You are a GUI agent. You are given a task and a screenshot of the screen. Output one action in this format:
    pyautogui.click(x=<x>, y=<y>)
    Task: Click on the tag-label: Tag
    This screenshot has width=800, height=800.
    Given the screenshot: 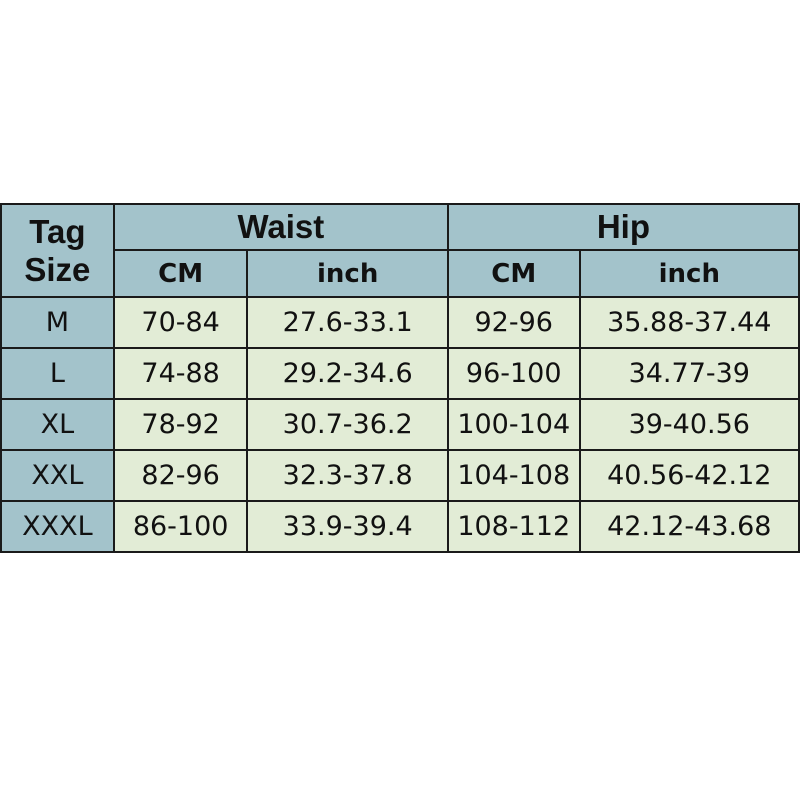 What is the action you would take?
    pyautogui.click(x=57, y=231)
    